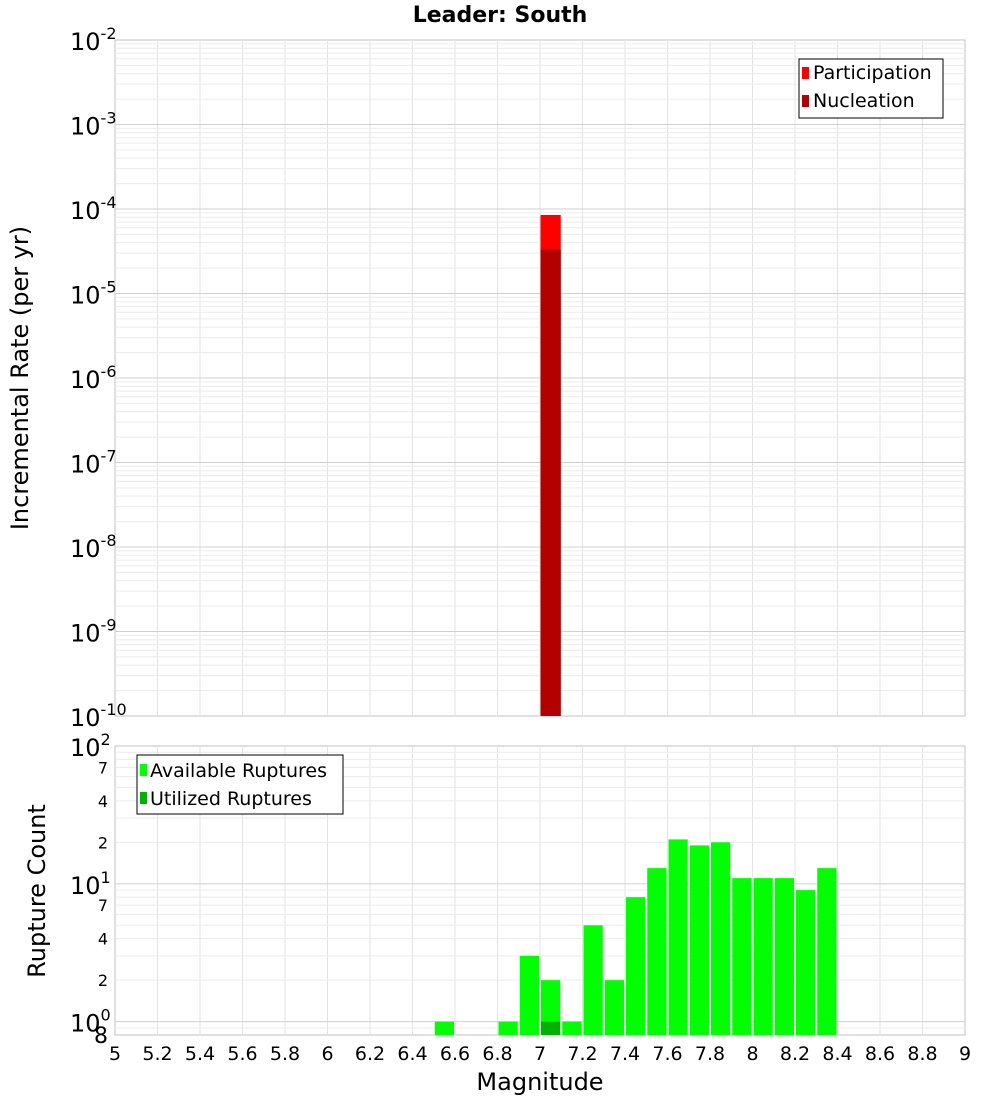  Describe the element at coordinates (242, 1054) in the screenshot. I see `x-tick-label: 5.6` at that location.